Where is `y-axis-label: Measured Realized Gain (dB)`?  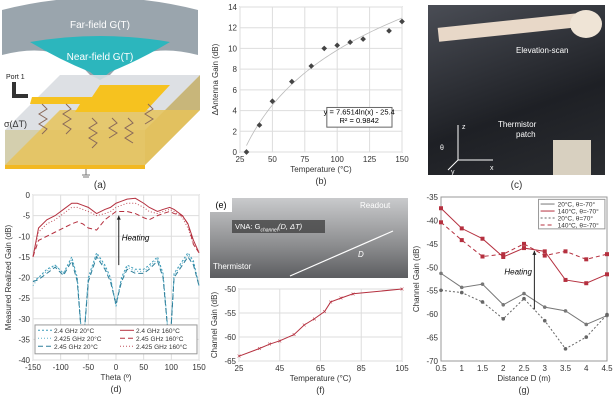
y-axis-label: Measured Realized Gain (dB) is located at coordinates (8, 277).